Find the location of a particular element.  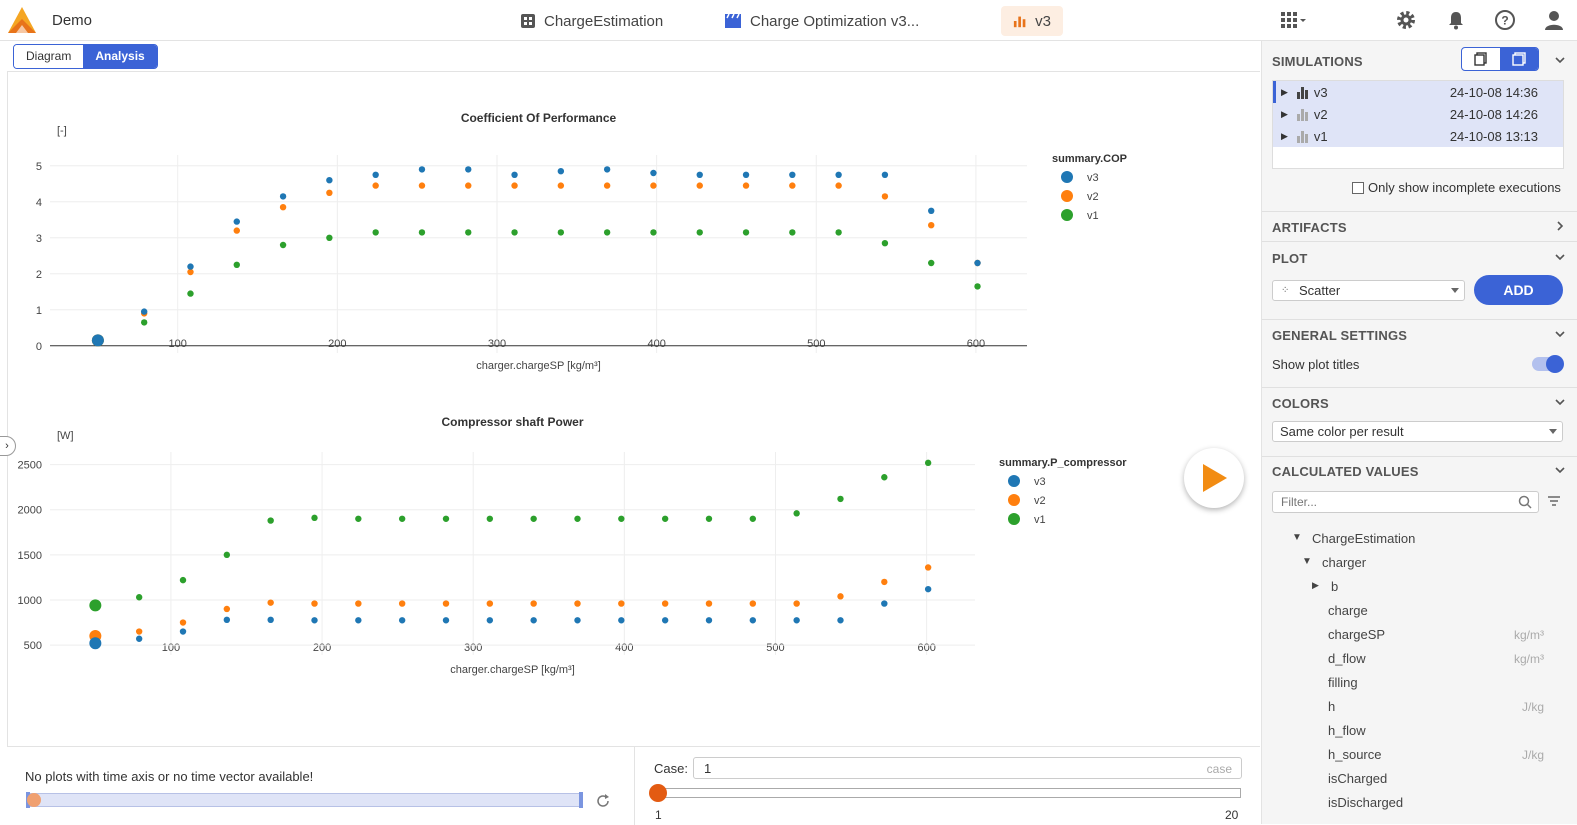

tree-item-chargeSP: chargeSP is located at coordinates (1357, 634).